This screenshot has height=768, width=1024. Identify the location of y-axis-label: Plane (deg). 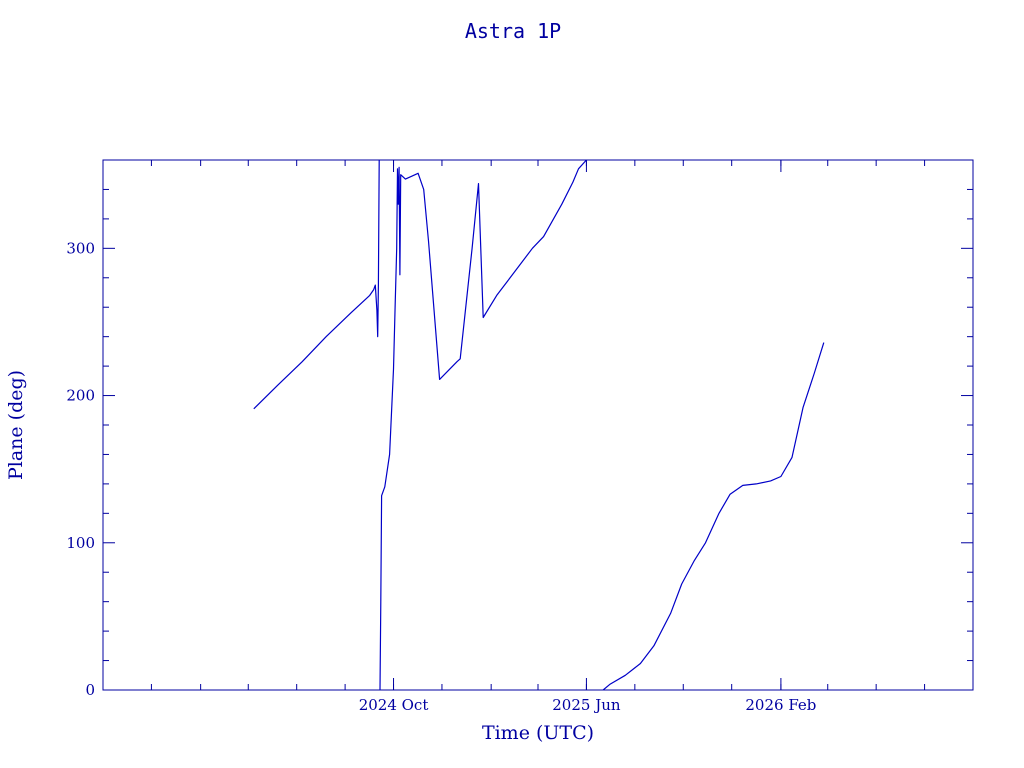
(16, 425).